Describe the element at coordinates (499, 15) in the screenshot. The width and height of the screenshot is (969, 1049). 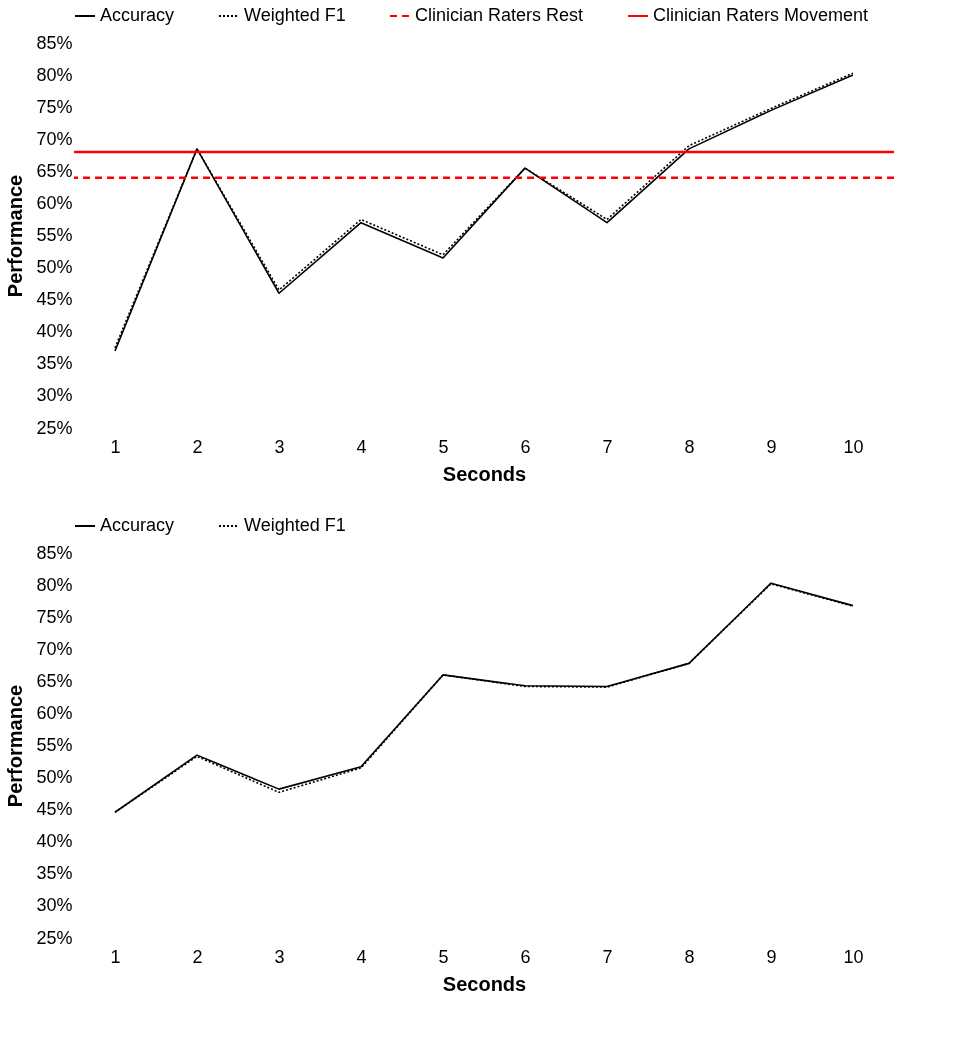
I see `legend-label: Clinician Raters Rest` at that location.